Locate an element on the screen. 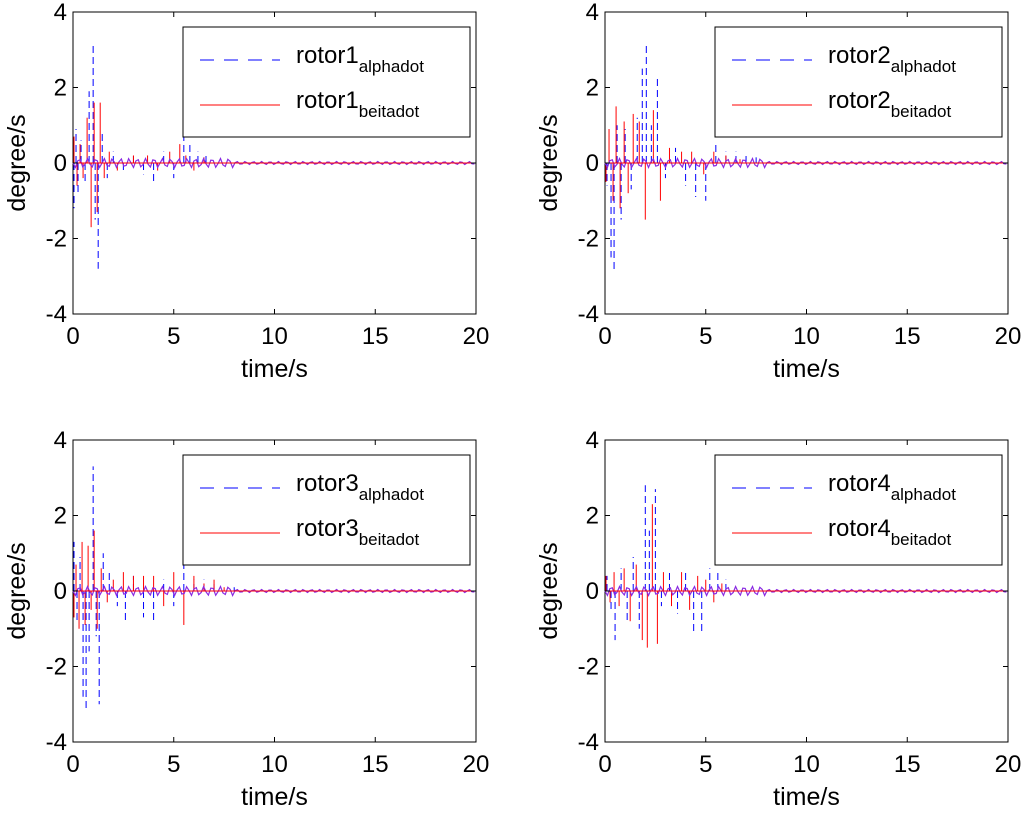 This screenshot has width=1024, height=813. legend-label: rotor2beitadot is located at coordinates (889, 104).